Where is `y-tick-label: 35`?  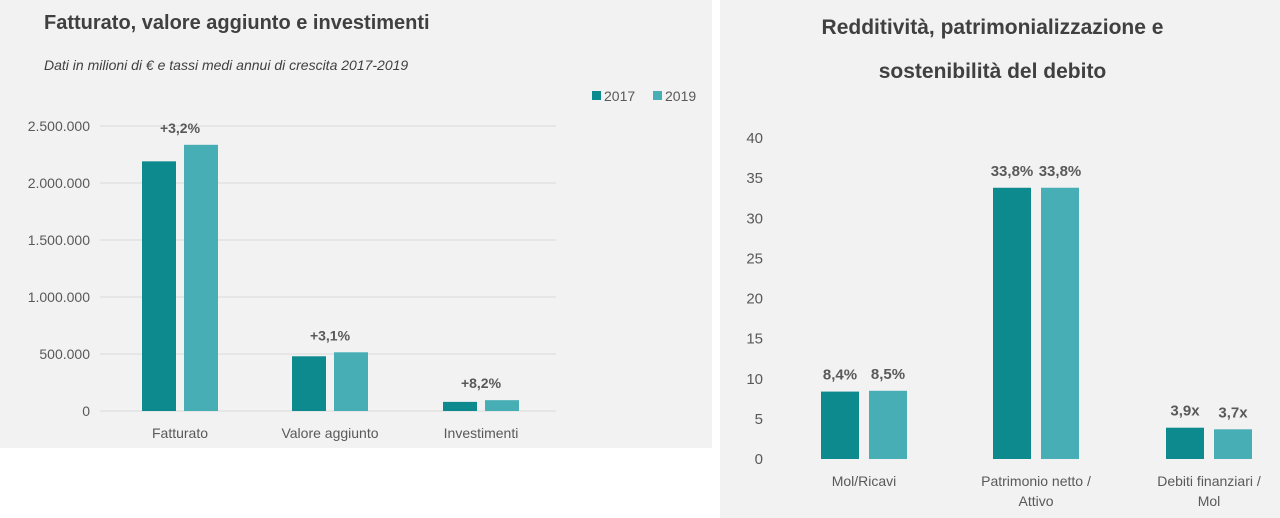 y-tick-label: 35 is located at coordinates (754, 178).